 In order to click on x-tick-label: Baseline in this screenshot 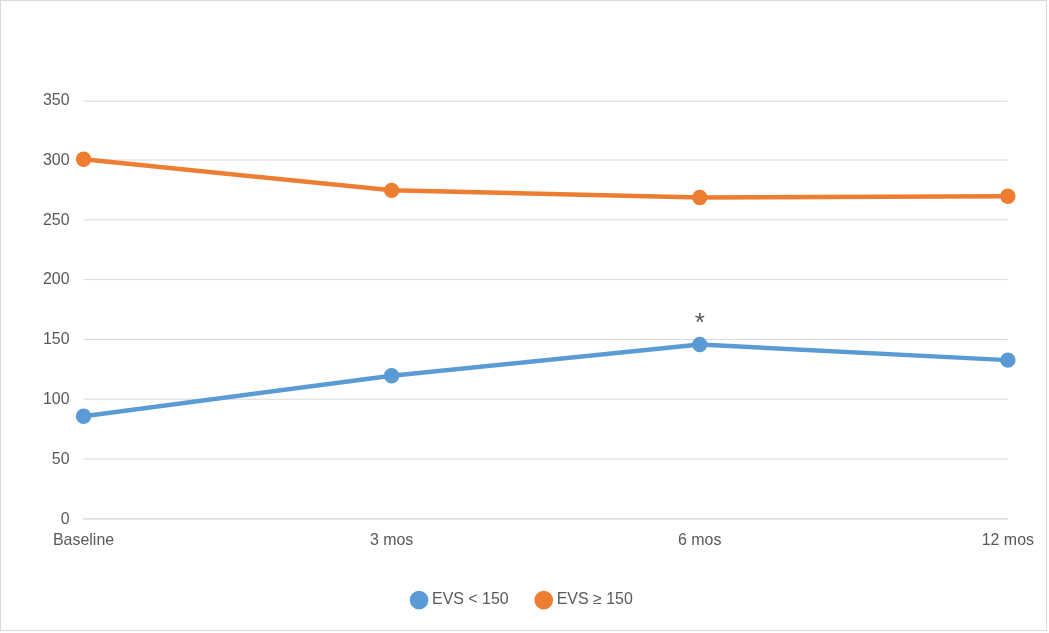, I will do `click(83, 540)`.